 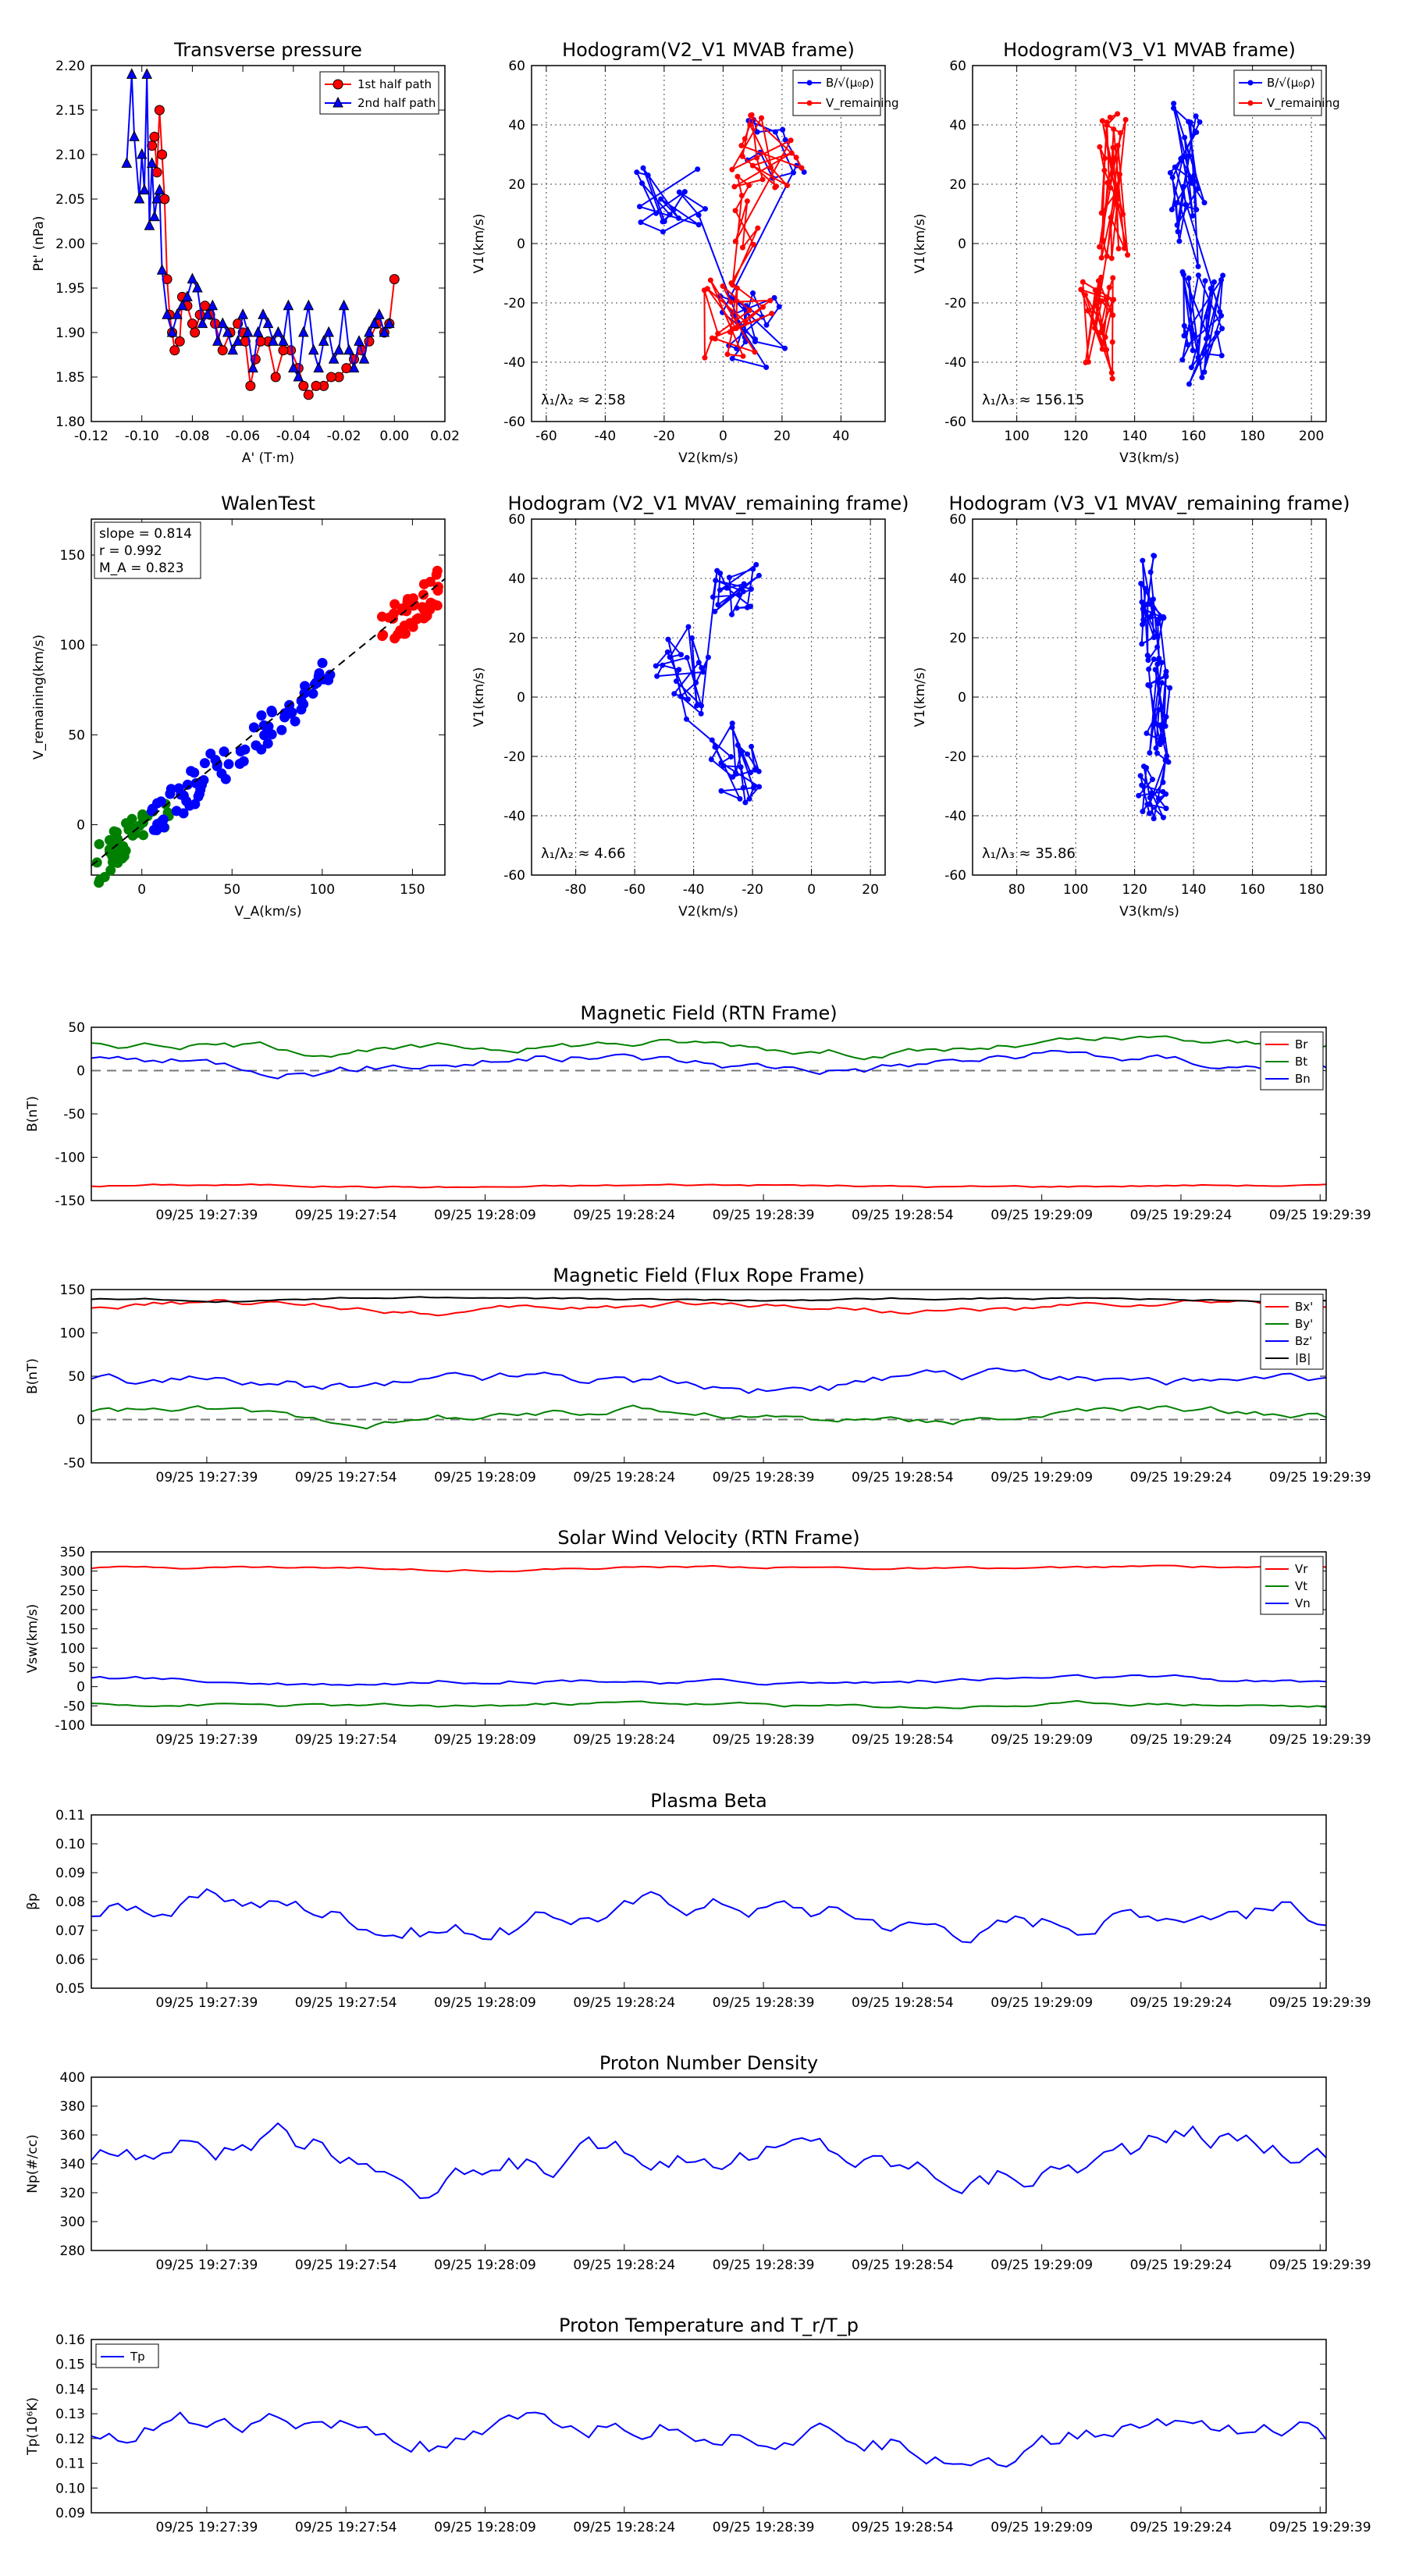 What do you see at coordinates (1042, 2265) in the screenshot?
I see `x-tick-label: 09/25 19:29:09` at bounding box center [1042, 2265].